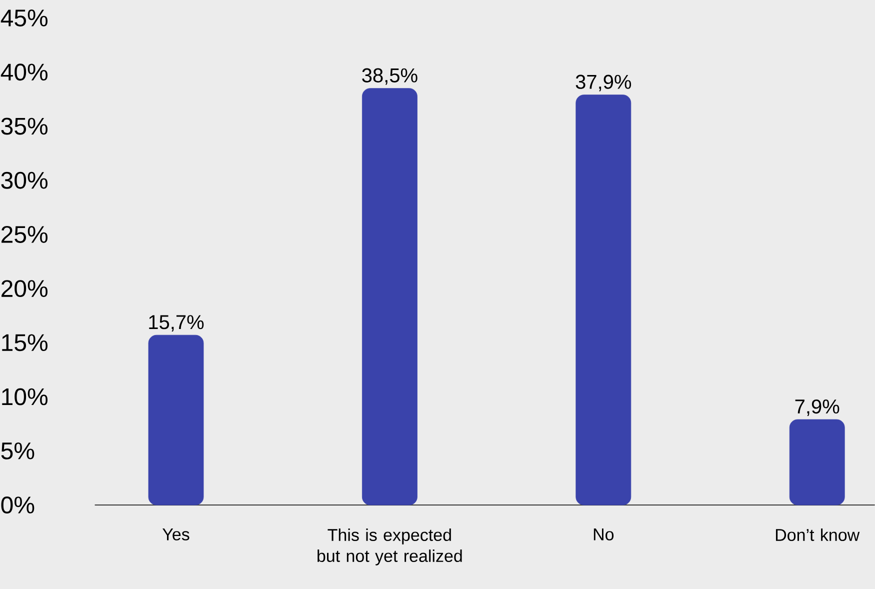 The image size is (875, 589). What do you see at coordinates (176, 323) in the screenshot?
I see `data-label: 15,7%` at bounding box center [176, 323].